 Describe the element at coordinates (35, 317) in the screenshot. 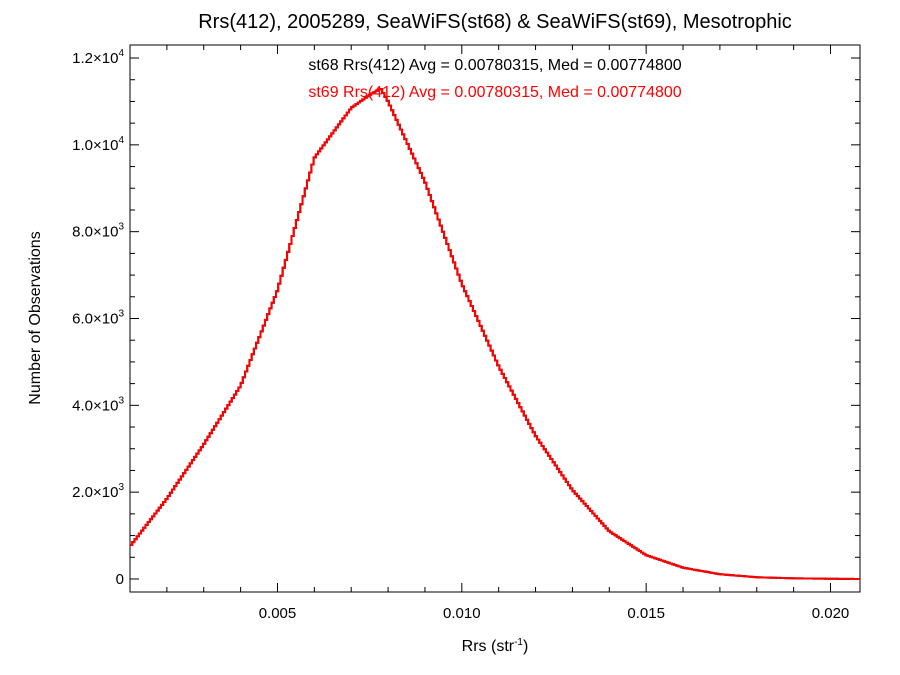

I see `y-axis-label: Number of Observations` at that location.